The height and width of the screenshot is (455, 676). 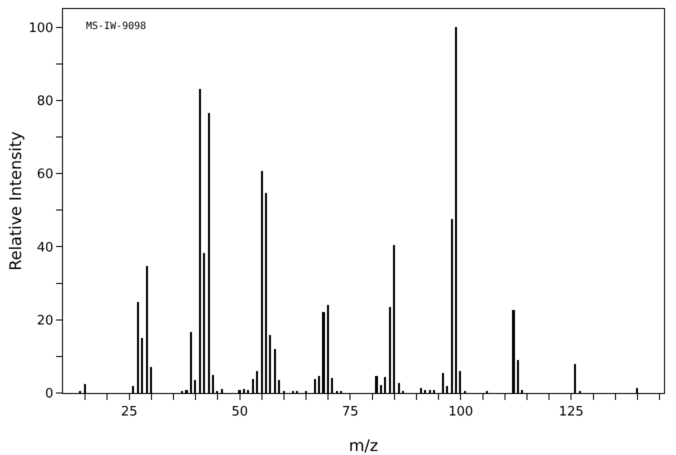 What do you see at coordinates (45, 248) in the screenshot?
I see `y-tick-label: 40` at bounding box center [45, 248].